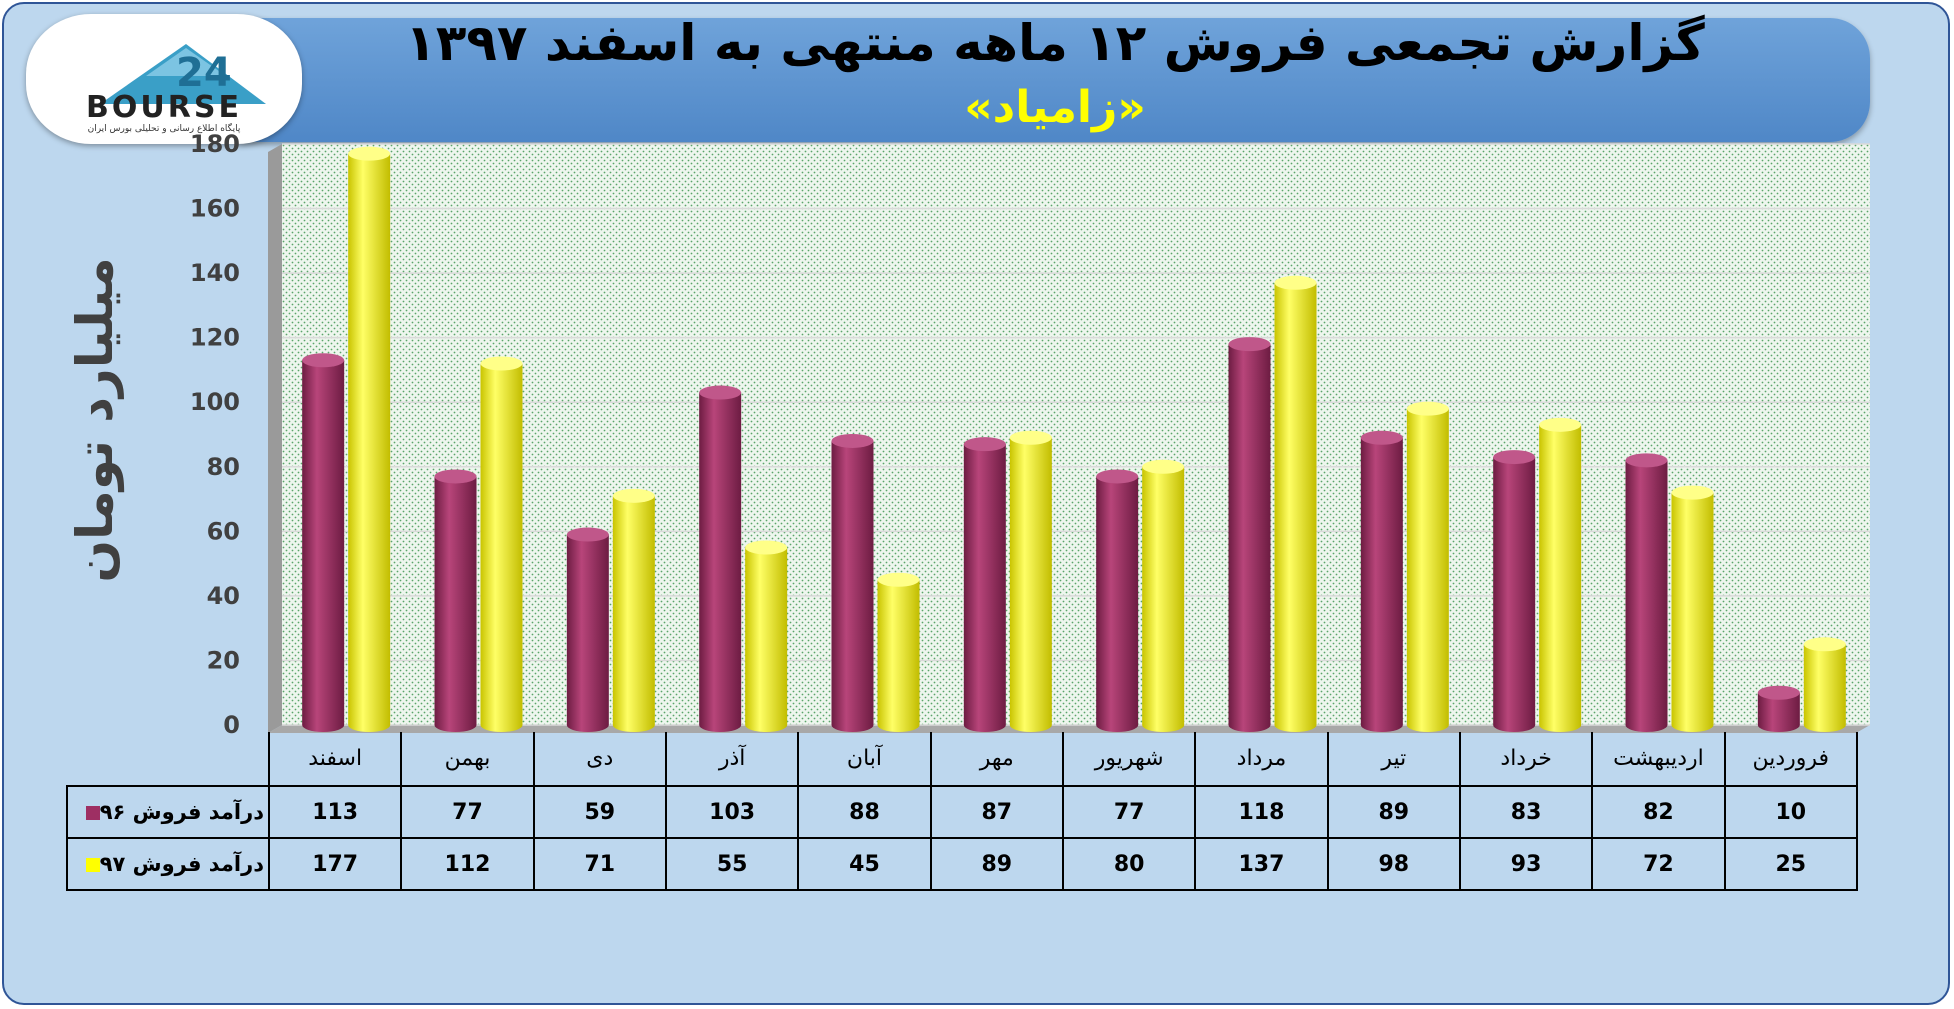 This screenshot has width=1954, height=1009. Describe the element at coordinates (181, 812) in the screenshot. I see `legend-label: درآمد فروش ۹۶` at that location.